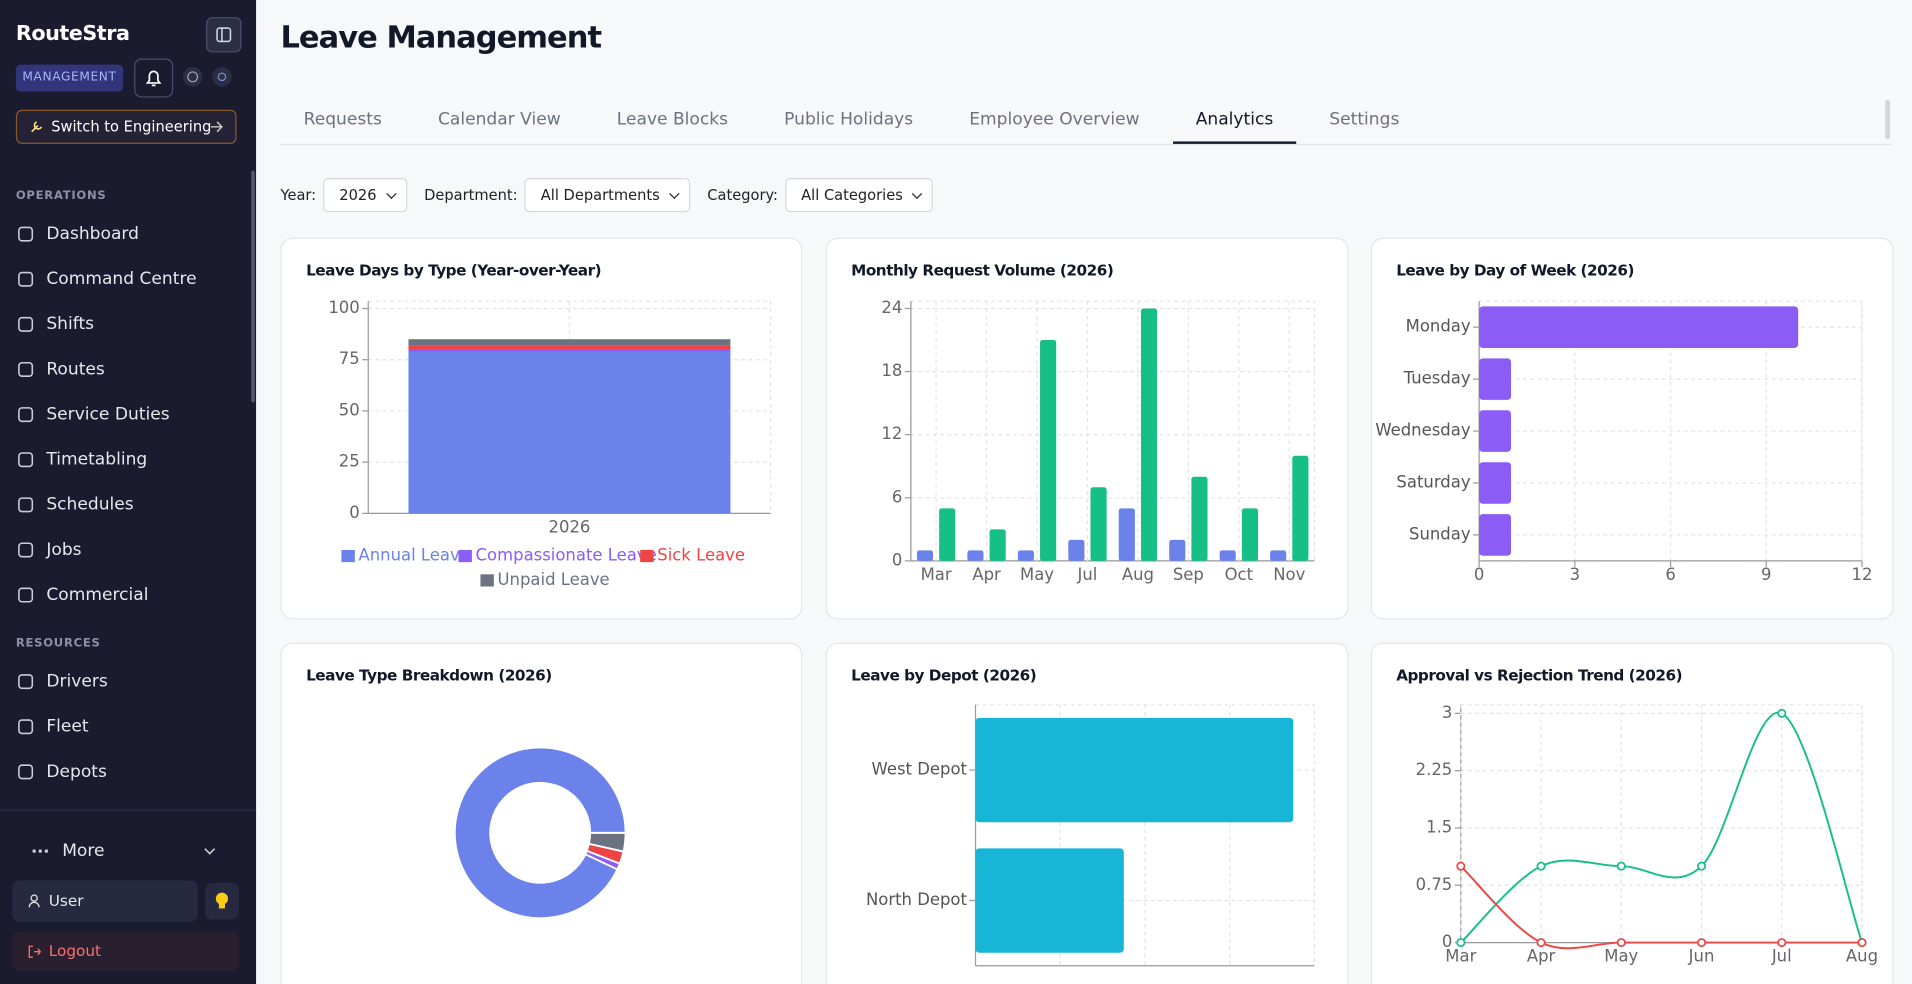 This screenshot has height=984, width=1912. I want to click on switch-button: Switch to Engineering, so click(126, 126).